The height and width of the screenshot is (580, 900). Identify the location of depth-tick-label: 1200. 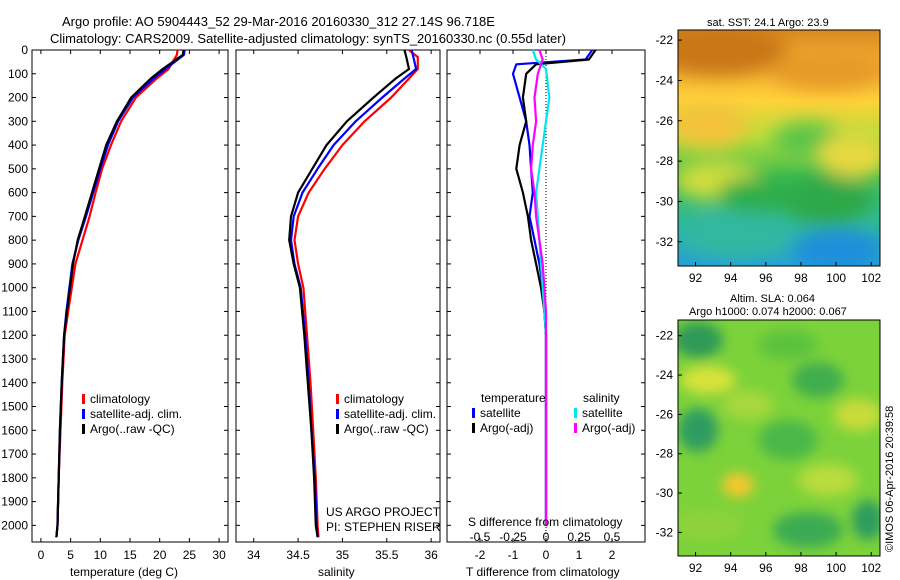
(14, 335).